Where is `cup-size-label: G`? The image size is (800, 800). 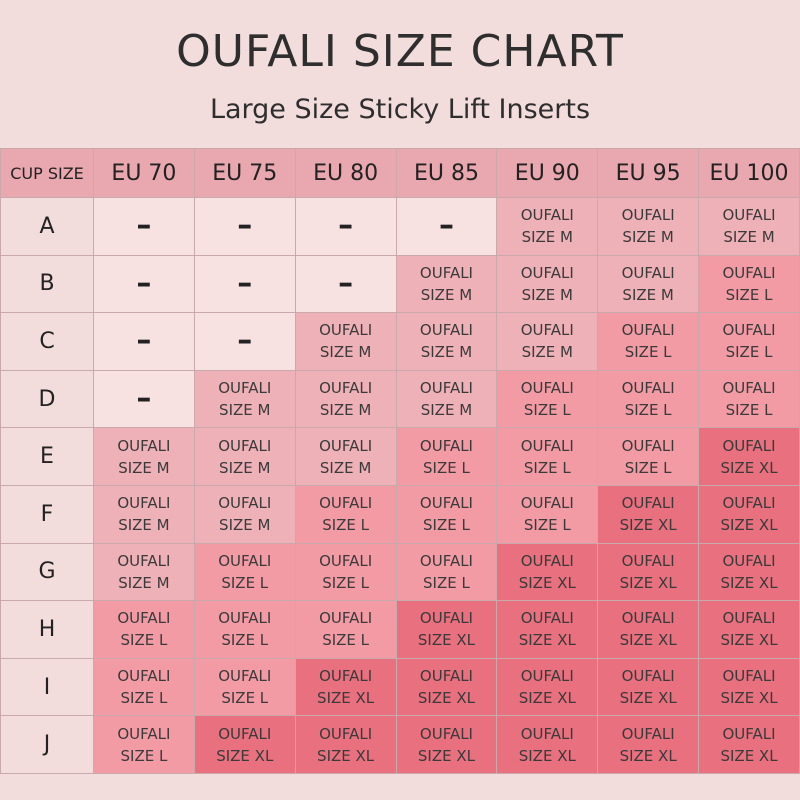
cup-size-label: G is located at coordinates (47, 572).